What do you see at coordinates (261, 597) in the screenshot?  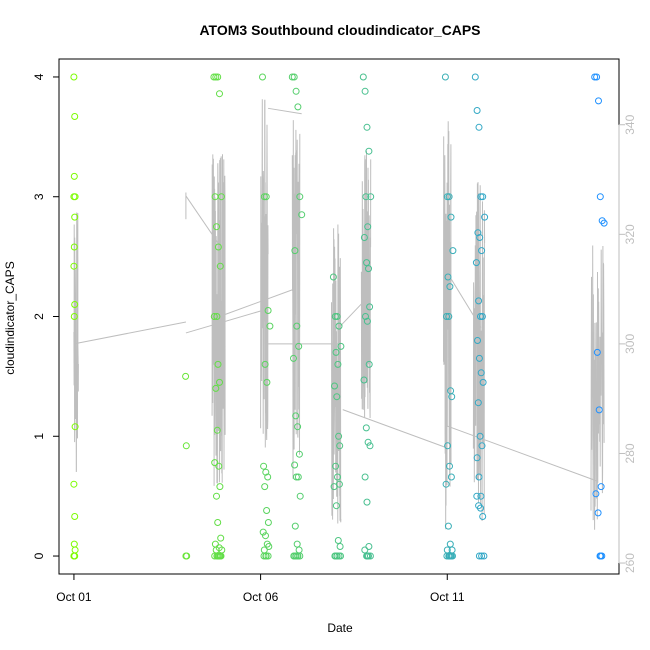 I see `x-tick-label: Oct 06` at bounding box center [261, 597].